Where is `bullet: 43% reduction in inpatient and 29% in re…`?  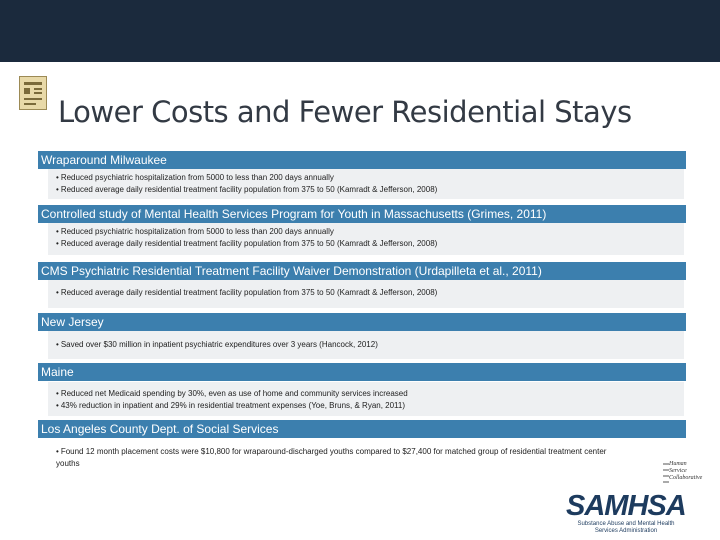
bullet: 43% reduction in inpatient and 29% in re… is located at coordinates (367, 406).